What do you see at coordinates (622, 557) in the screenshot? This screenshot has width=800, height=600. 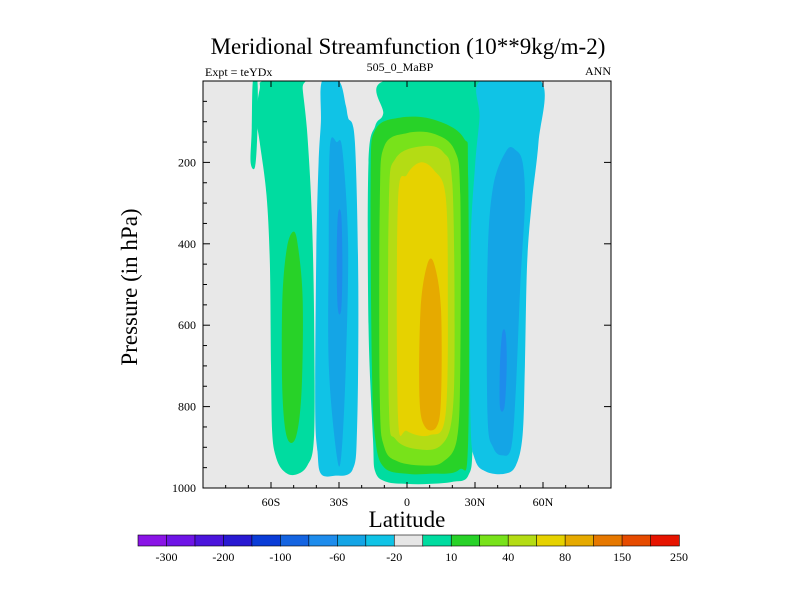 I see `colorbar-label: 150` at bounding box center [622, 557].